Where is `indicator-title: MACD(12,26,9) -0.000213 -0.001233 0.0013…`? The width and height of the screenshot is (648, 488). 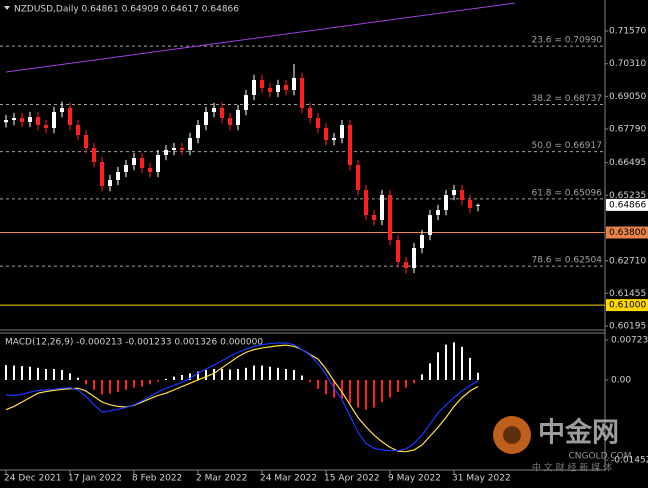 indicator-title: MACD(12,26,9) -0.000213 -0.001233 0.0013… is located at coordinates (134, 343).